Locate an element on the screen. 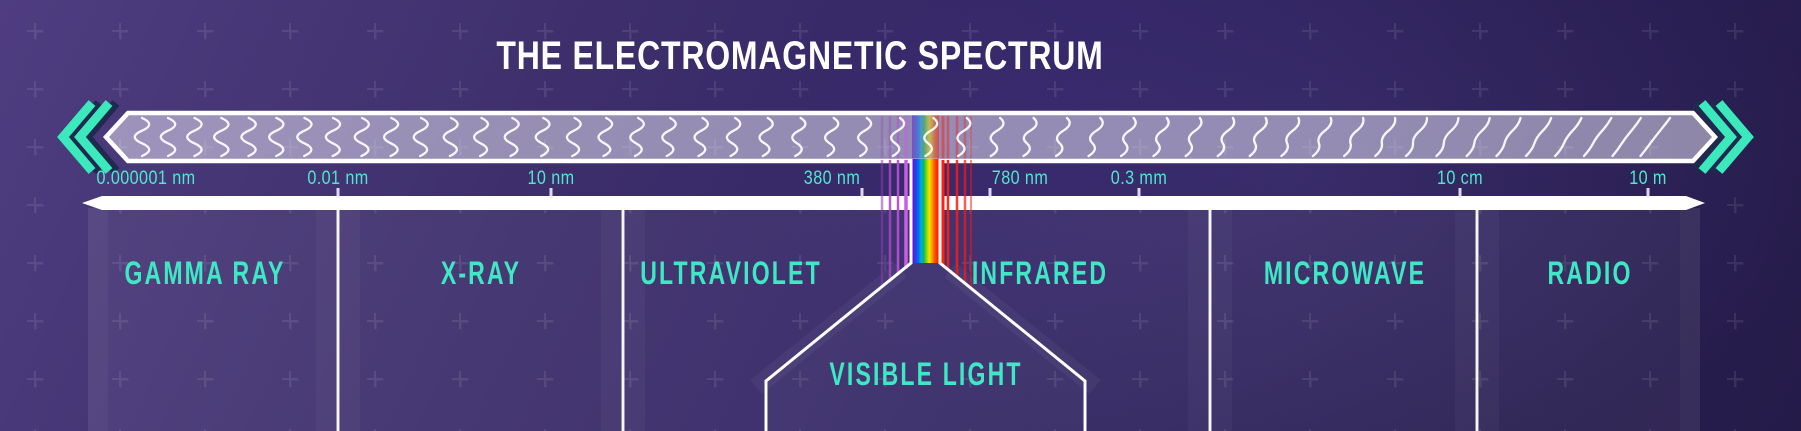 The height and width of the screenshot is (431, 1801). spectral-lines-below-bar is located at coordinates (926, 224).